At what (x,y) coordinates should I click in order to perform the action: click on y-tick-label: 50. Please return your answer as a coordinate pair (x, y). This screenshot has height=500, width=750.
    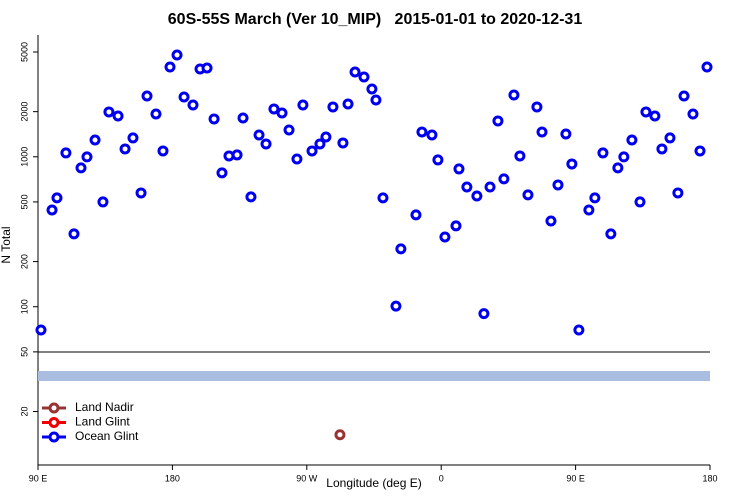
    Looking at the image, I should click on (24, 352).